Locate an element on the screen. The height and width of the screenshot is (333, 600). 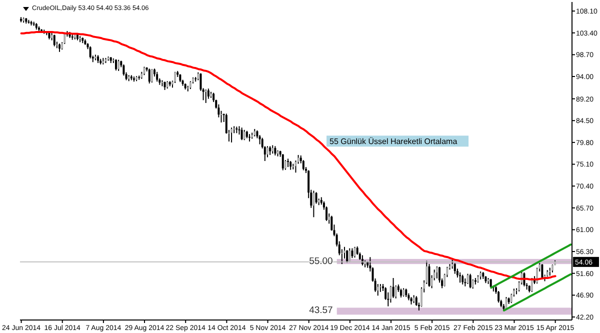
series-label: 55 Günlük Üssel Hareketli Ortalama is located at coordinates (394, 141).